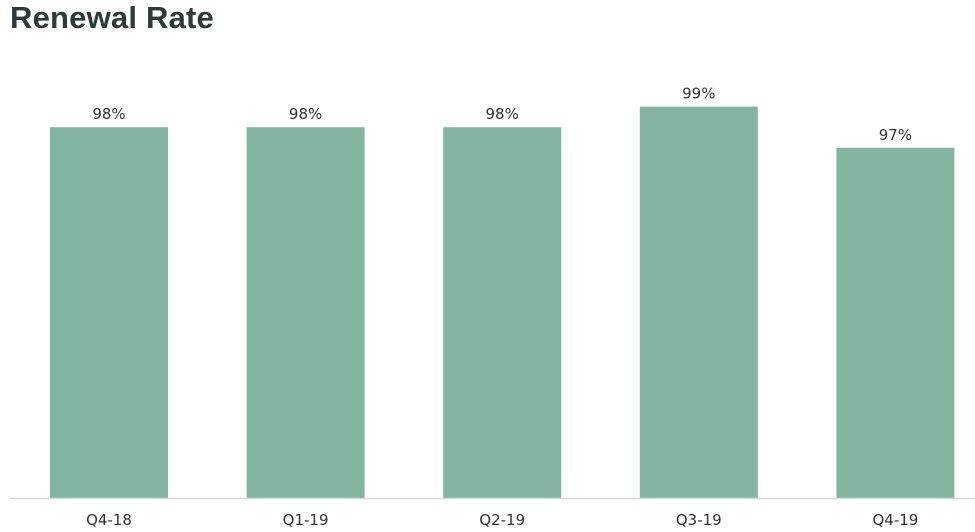 This screenshot has height=532, width=975. What do you see at coordinates (698, 94) in the screenshot?
I see `data-label: 99%` at bounding box center [698, 94].